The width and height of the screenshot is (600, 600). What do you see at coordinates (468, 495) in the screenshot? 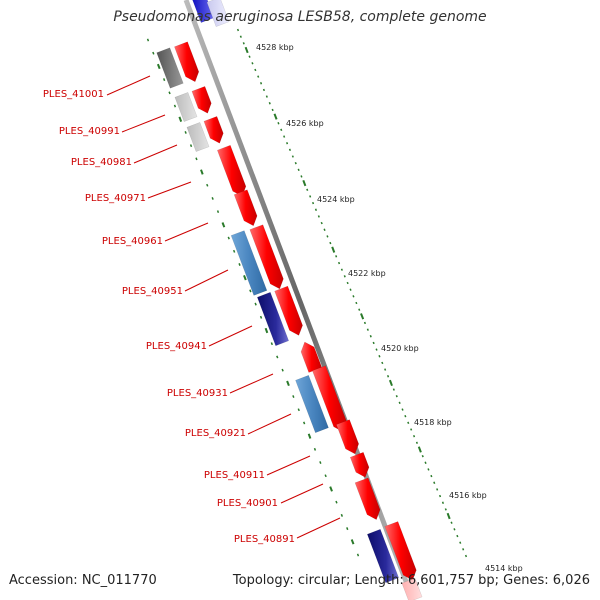
I see `kbp-label: 4516 kbp` at bounding box center [468, 495].